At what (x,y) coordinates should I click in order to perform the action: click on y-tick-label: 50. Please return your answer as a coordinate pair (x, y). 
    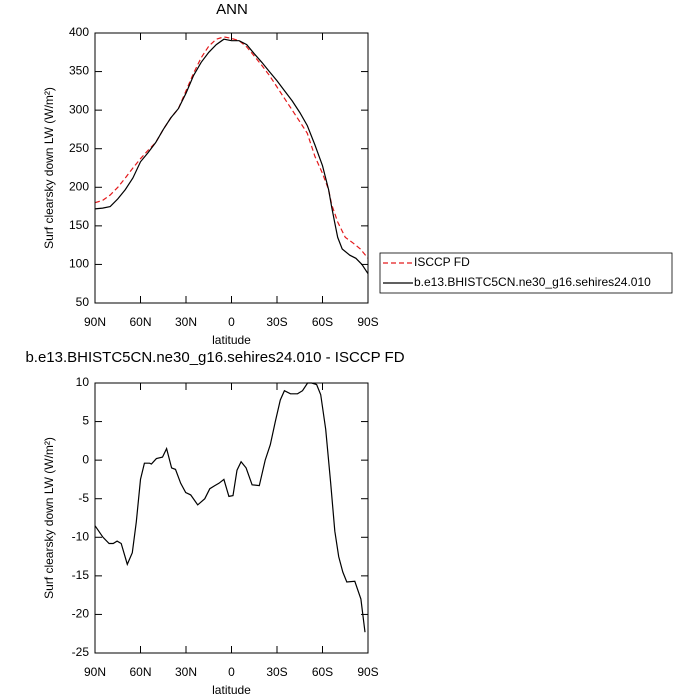
    Looking at the image, I should click on (83, 302).